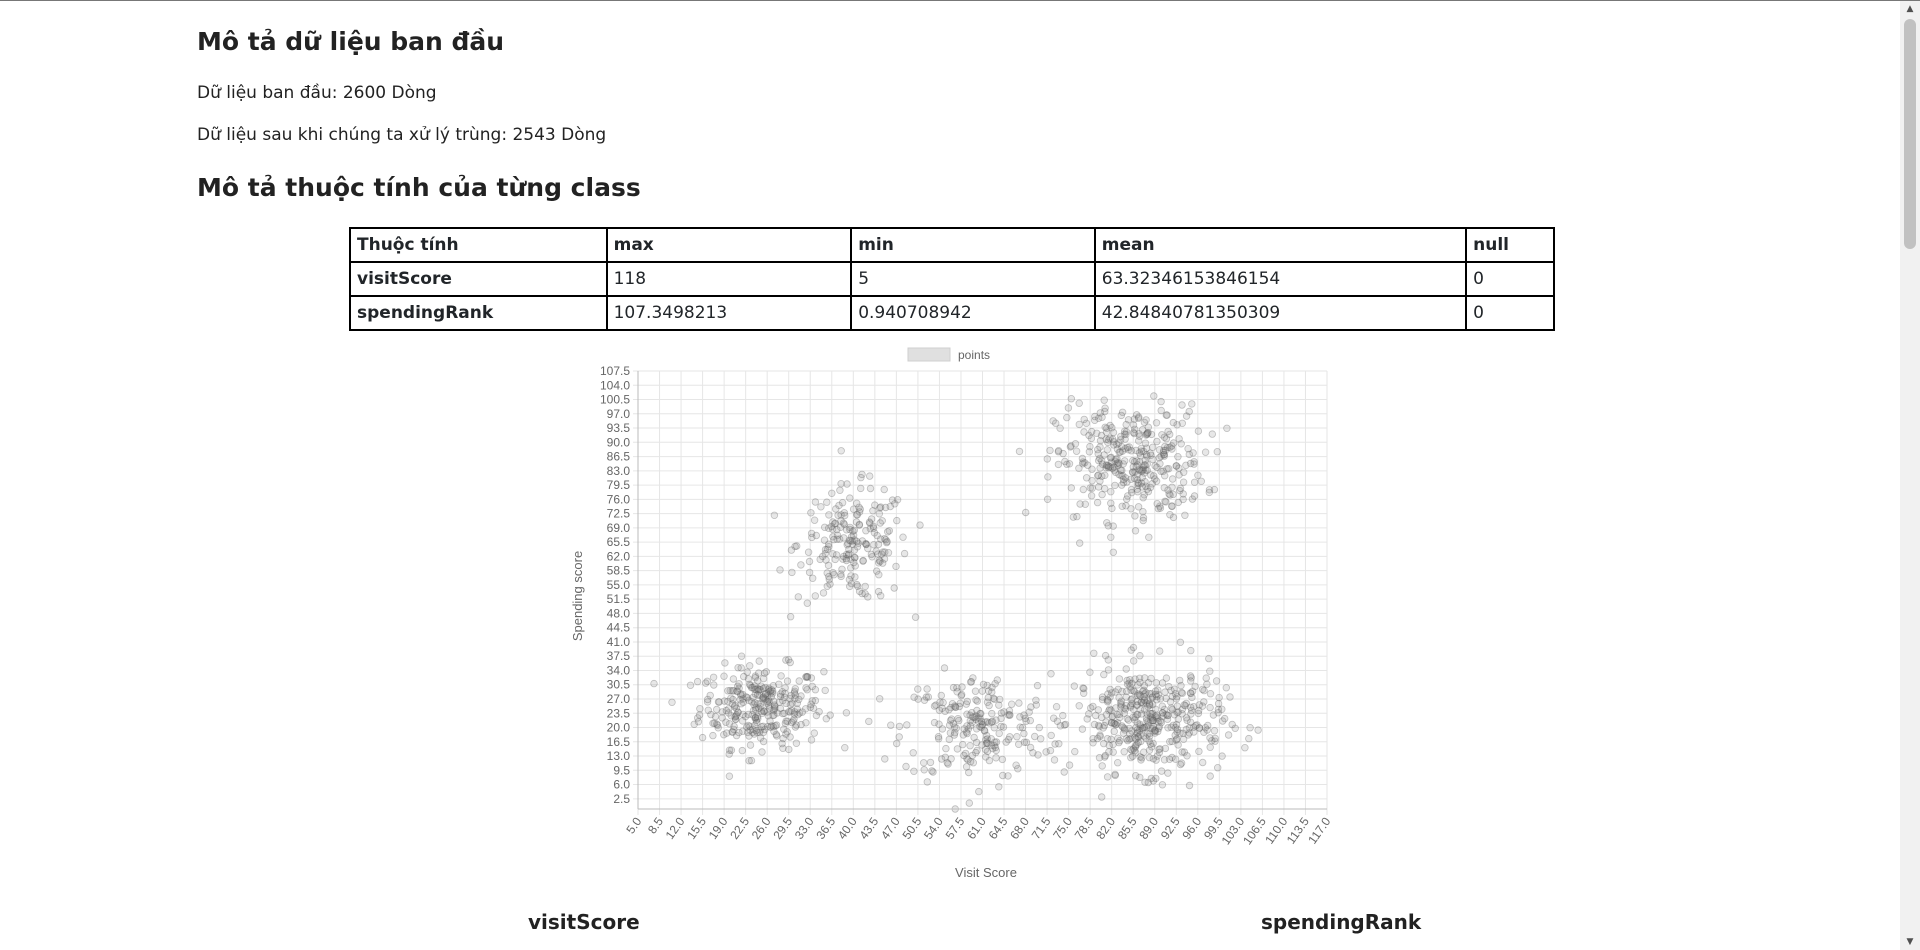 The width and height of the screenshot is (1920, 950). Describe the element at coordinates (948, 354) in the screenshot. I see `chart-legend: points` at that location.